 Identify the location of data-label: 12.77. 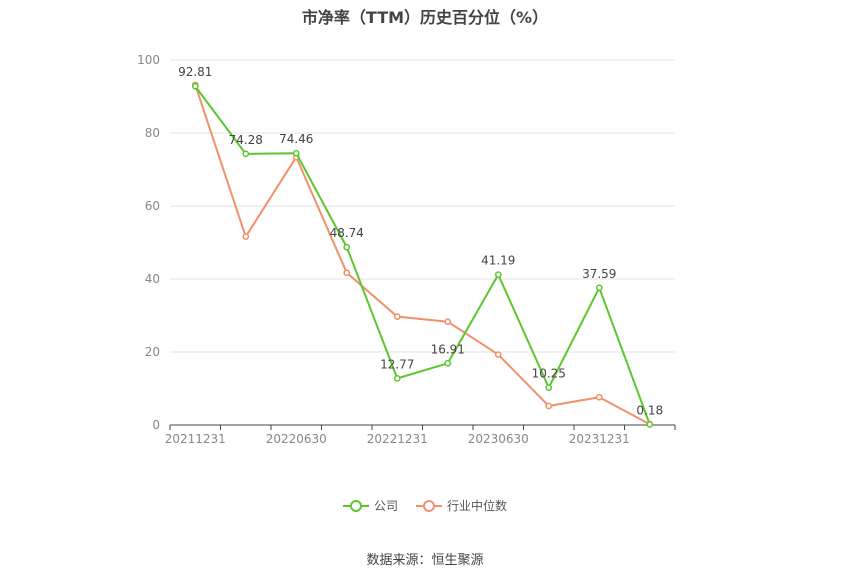
(397, 364).